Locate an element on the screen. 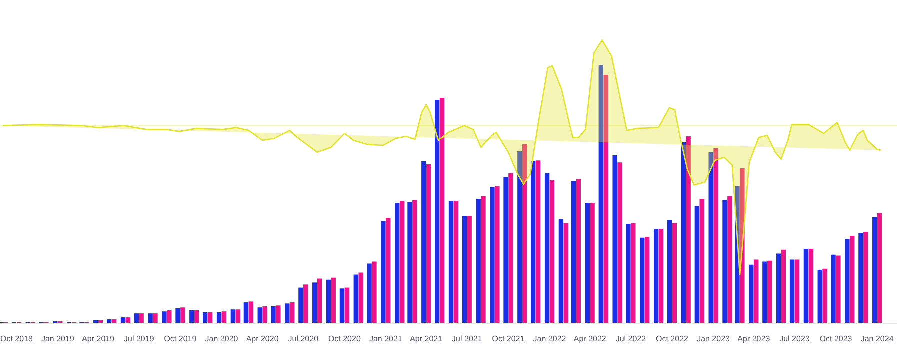  x-tick-label: Apr 2021 is located at coordinates (427, 339).